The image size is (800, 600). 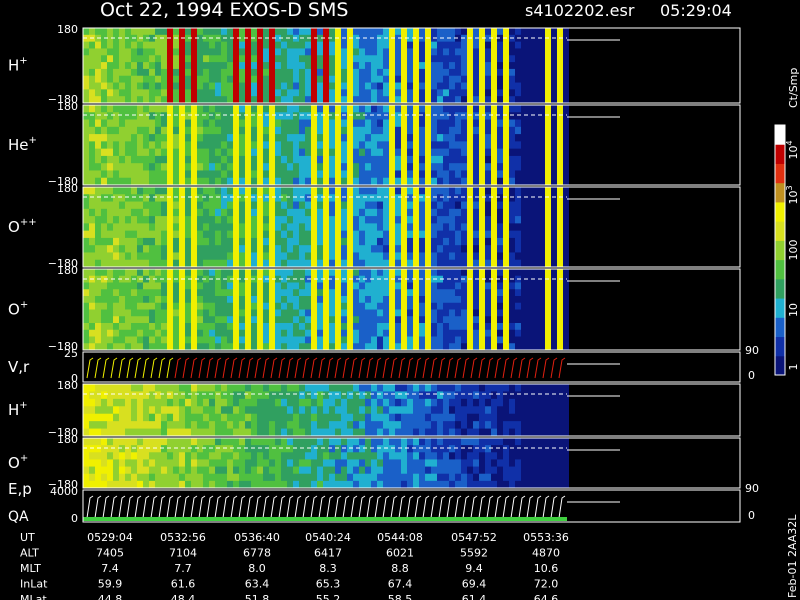 What do you see at coordinates (13, 410) in the screenshot?
I see `ion-name: H` at bounding box center [13, 410].